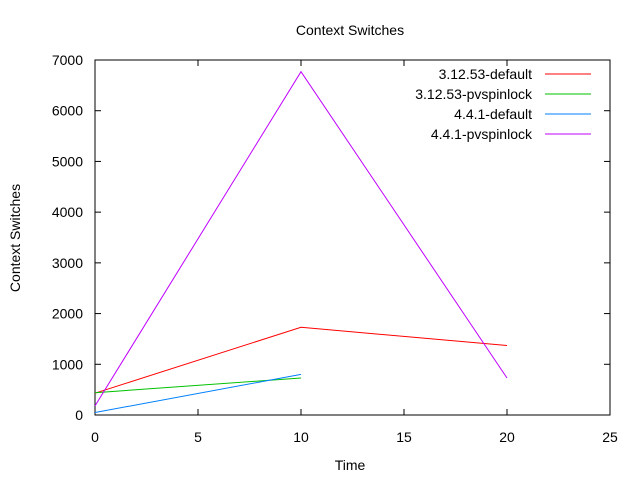  What do you see at coordinates (486, 74) in the screenshot?
I see `legend-label: 3.12.53-default` at bounding box center [486, 74].